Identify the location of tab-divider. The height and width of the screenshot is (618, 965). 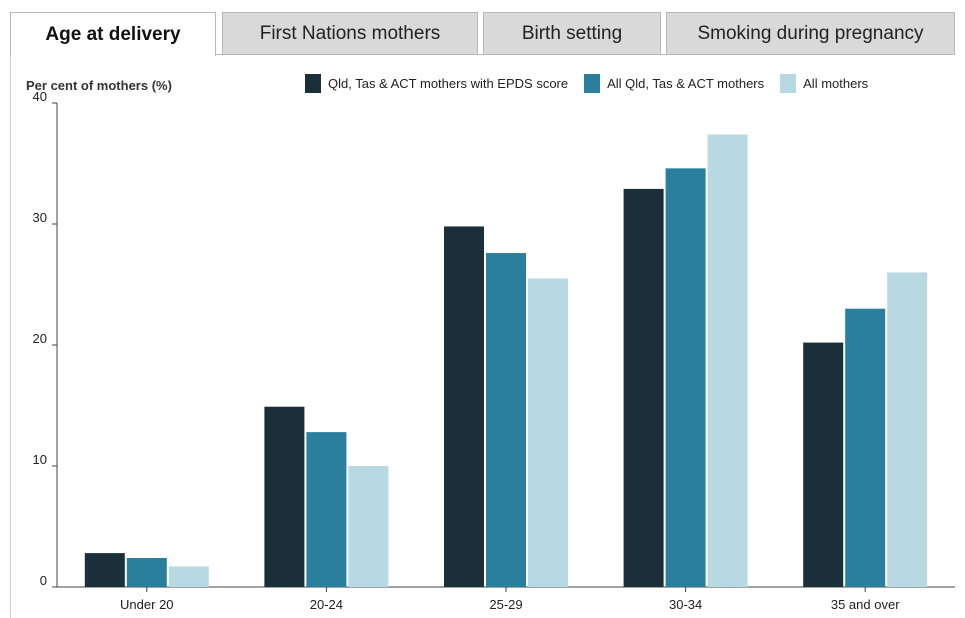
(482, 54).